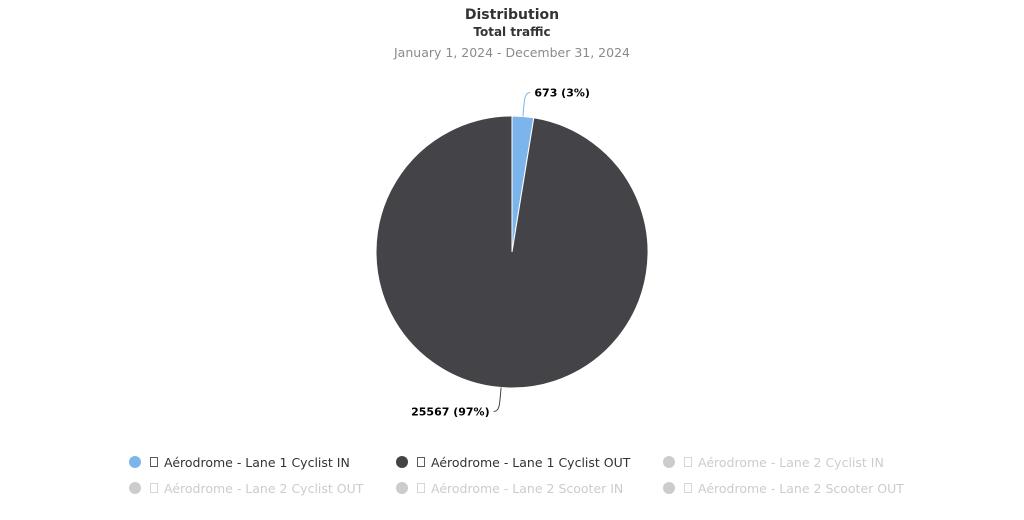 This screenshot has height=520, width=1024. I want to click on legend-label: Aérodrome - Lane 2 Cyclist IN, so click(791, 462).